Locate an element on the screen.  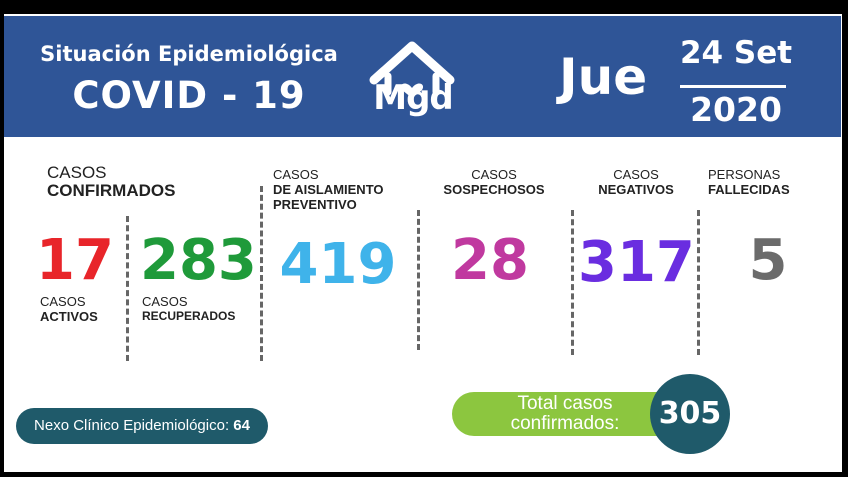
negativos-value: 317 is located at coordinates (636, 262).